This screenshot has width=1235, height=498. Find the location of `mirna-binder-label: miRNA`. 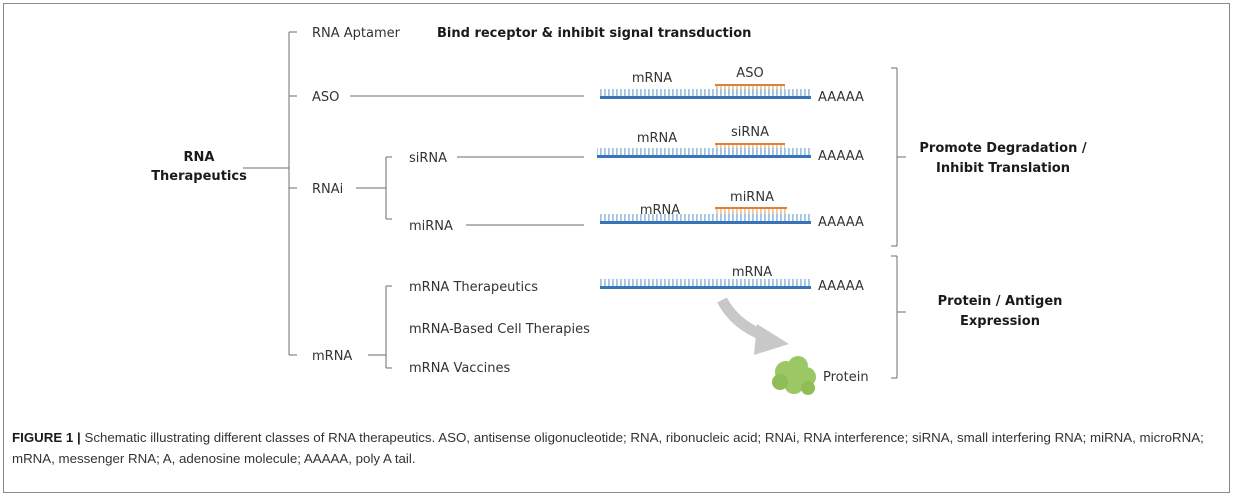

mirna-binder-label: miRNA is located at coordinates (752, 197).